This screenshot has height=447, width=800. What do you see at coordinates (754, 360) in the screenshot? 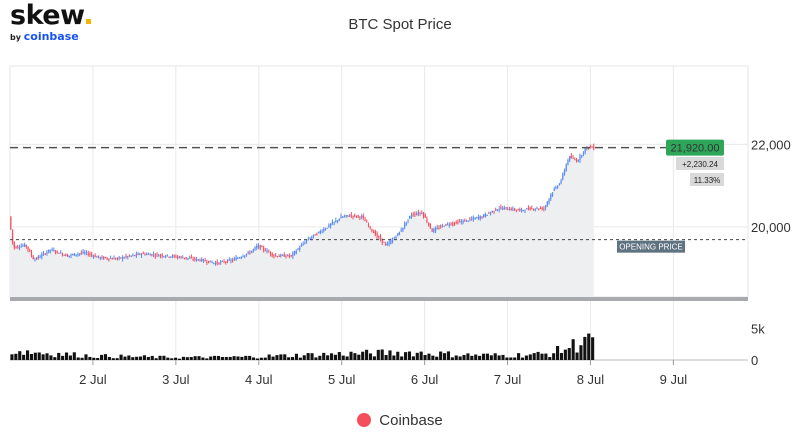
I see `volume-tick-label: 0` at bounding box center [754, 360].